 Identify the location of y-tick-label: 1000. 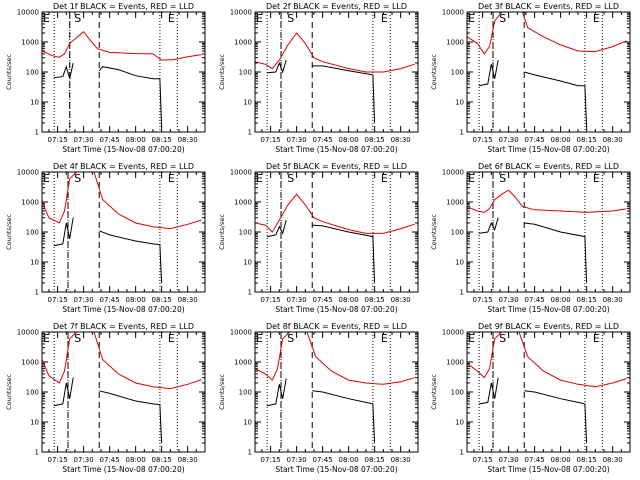
(455, 363).